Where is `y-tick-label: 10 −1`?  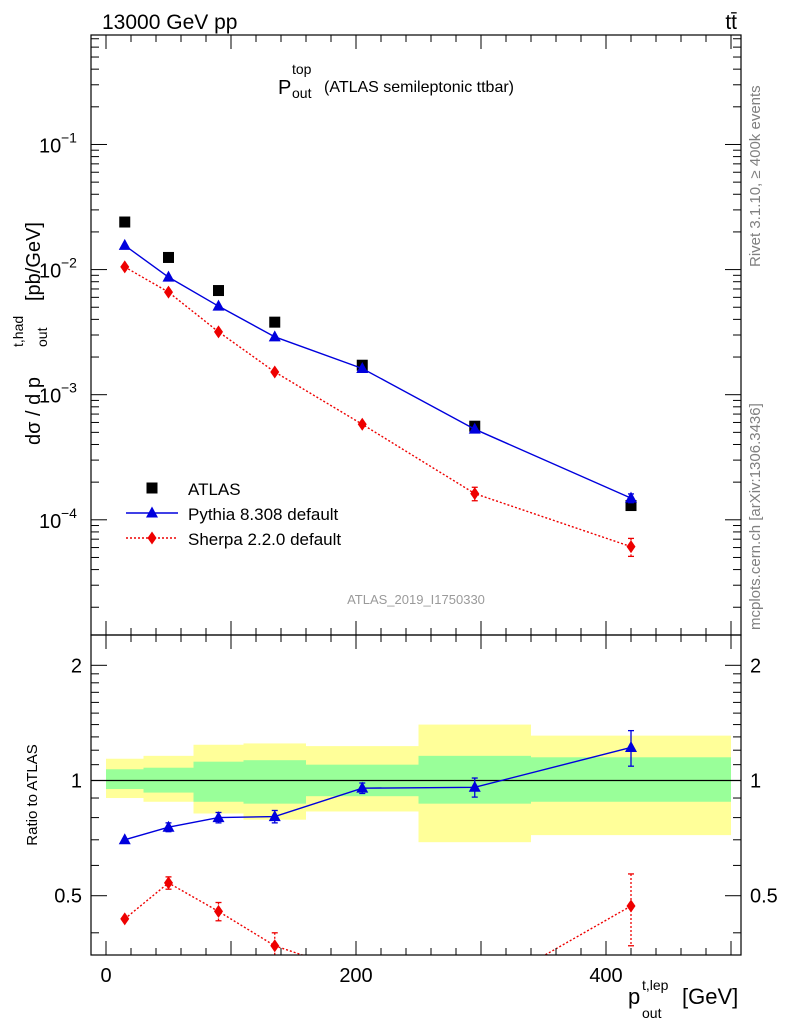
y-tick-label: 10 −1 is located at coordinates (58, 143).